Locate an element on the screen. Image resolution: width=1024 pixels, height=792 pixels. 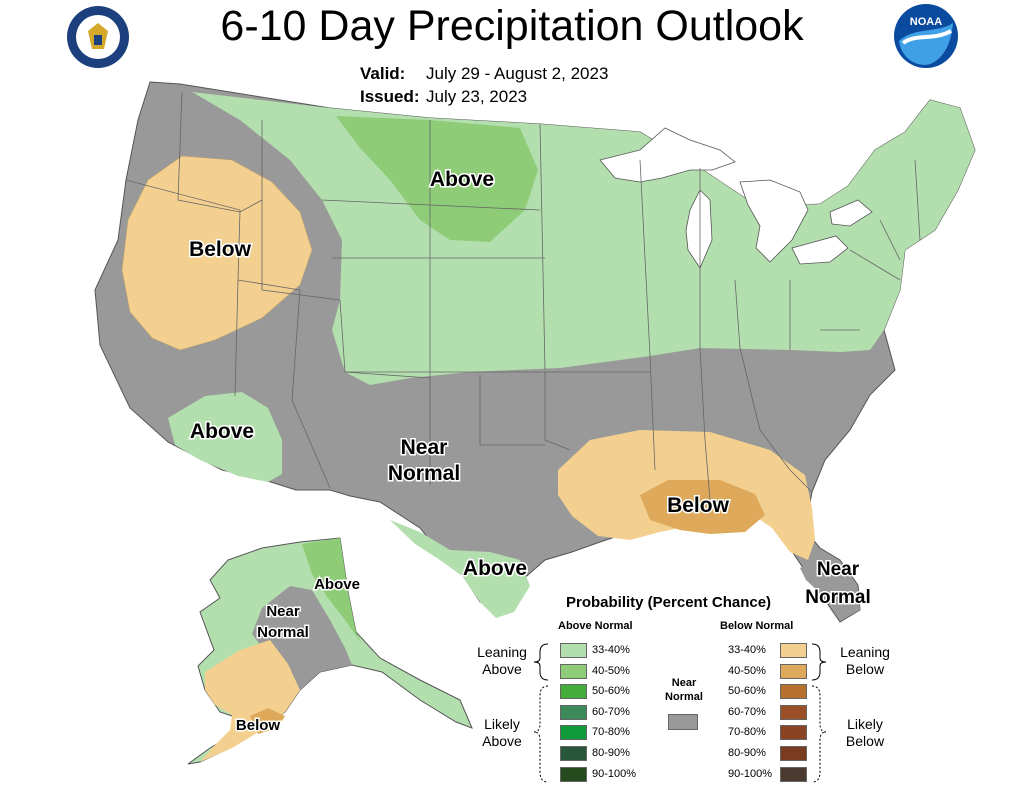
issued-value: July 23, 2023 is located at coordinates (477, 96).